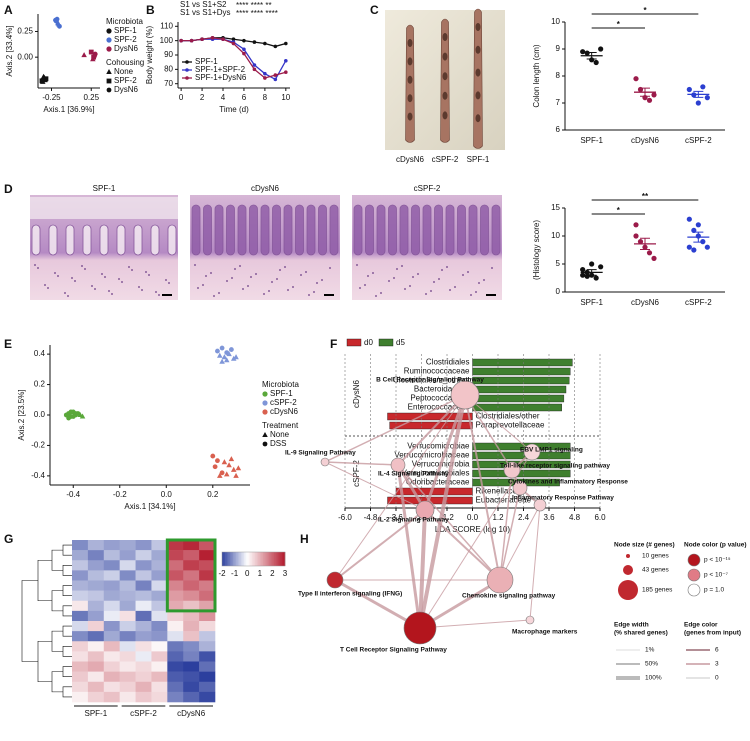 This screenshot has width=750, height=741. What do you see at coordinates (551, 450) in the screenshot?
I see `network-node-label: EBV LMP1 signaling` at bounding box center [551, 450].